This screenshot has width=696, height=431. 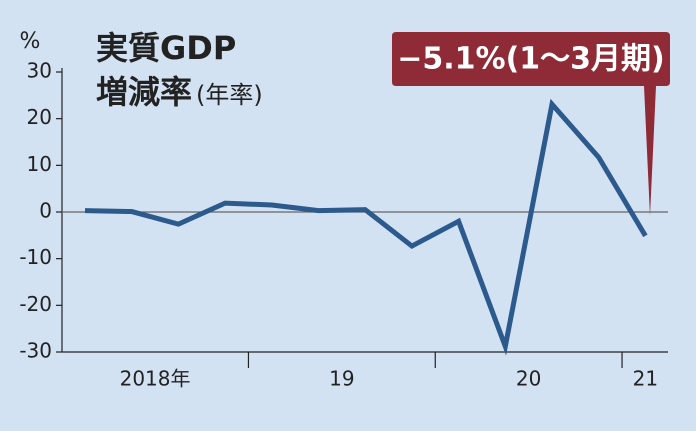 I want to click on x-tick-label: 2018年, so click(x=155, y=379).